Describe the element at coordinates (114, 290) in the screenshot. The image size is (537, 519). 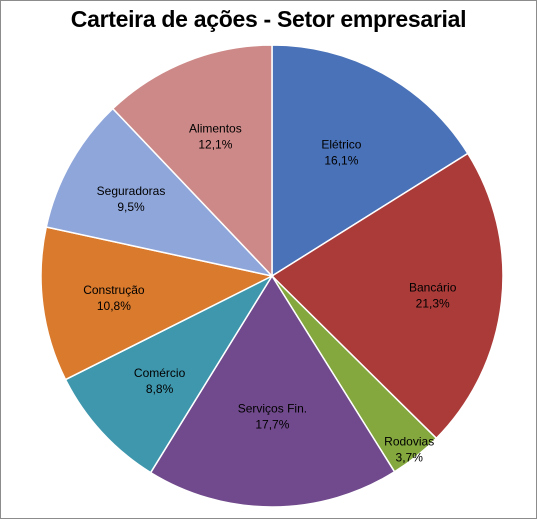
I see `slice-label-construcao: Construção` at that location.